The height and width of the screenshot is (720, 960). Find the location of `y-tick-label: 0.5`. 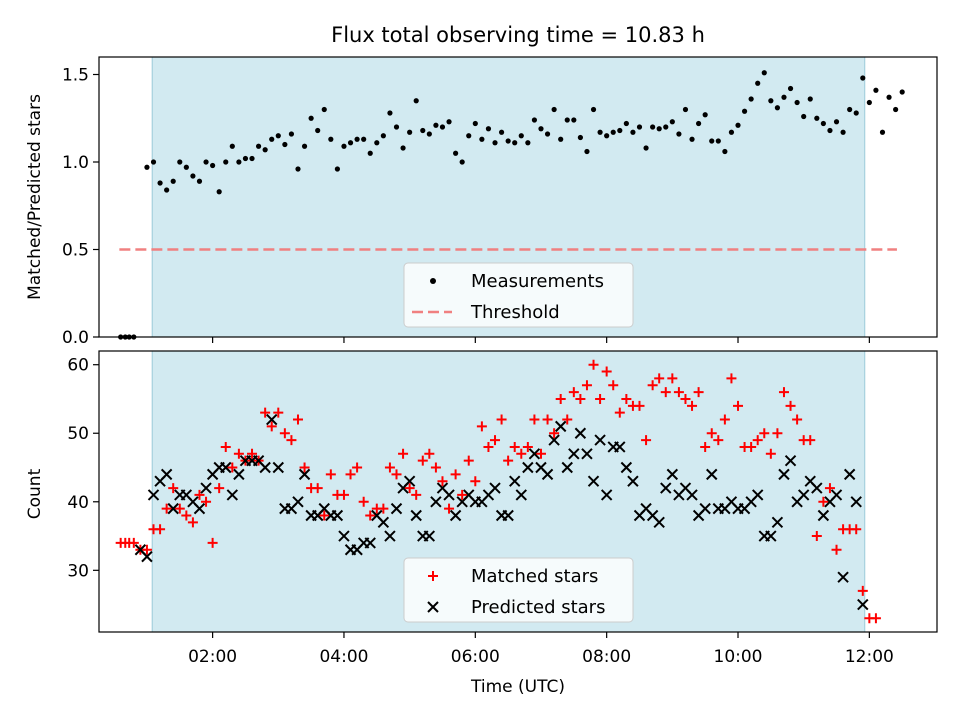

y-tick-label: 0.5 is located at coordinates (75, 251).